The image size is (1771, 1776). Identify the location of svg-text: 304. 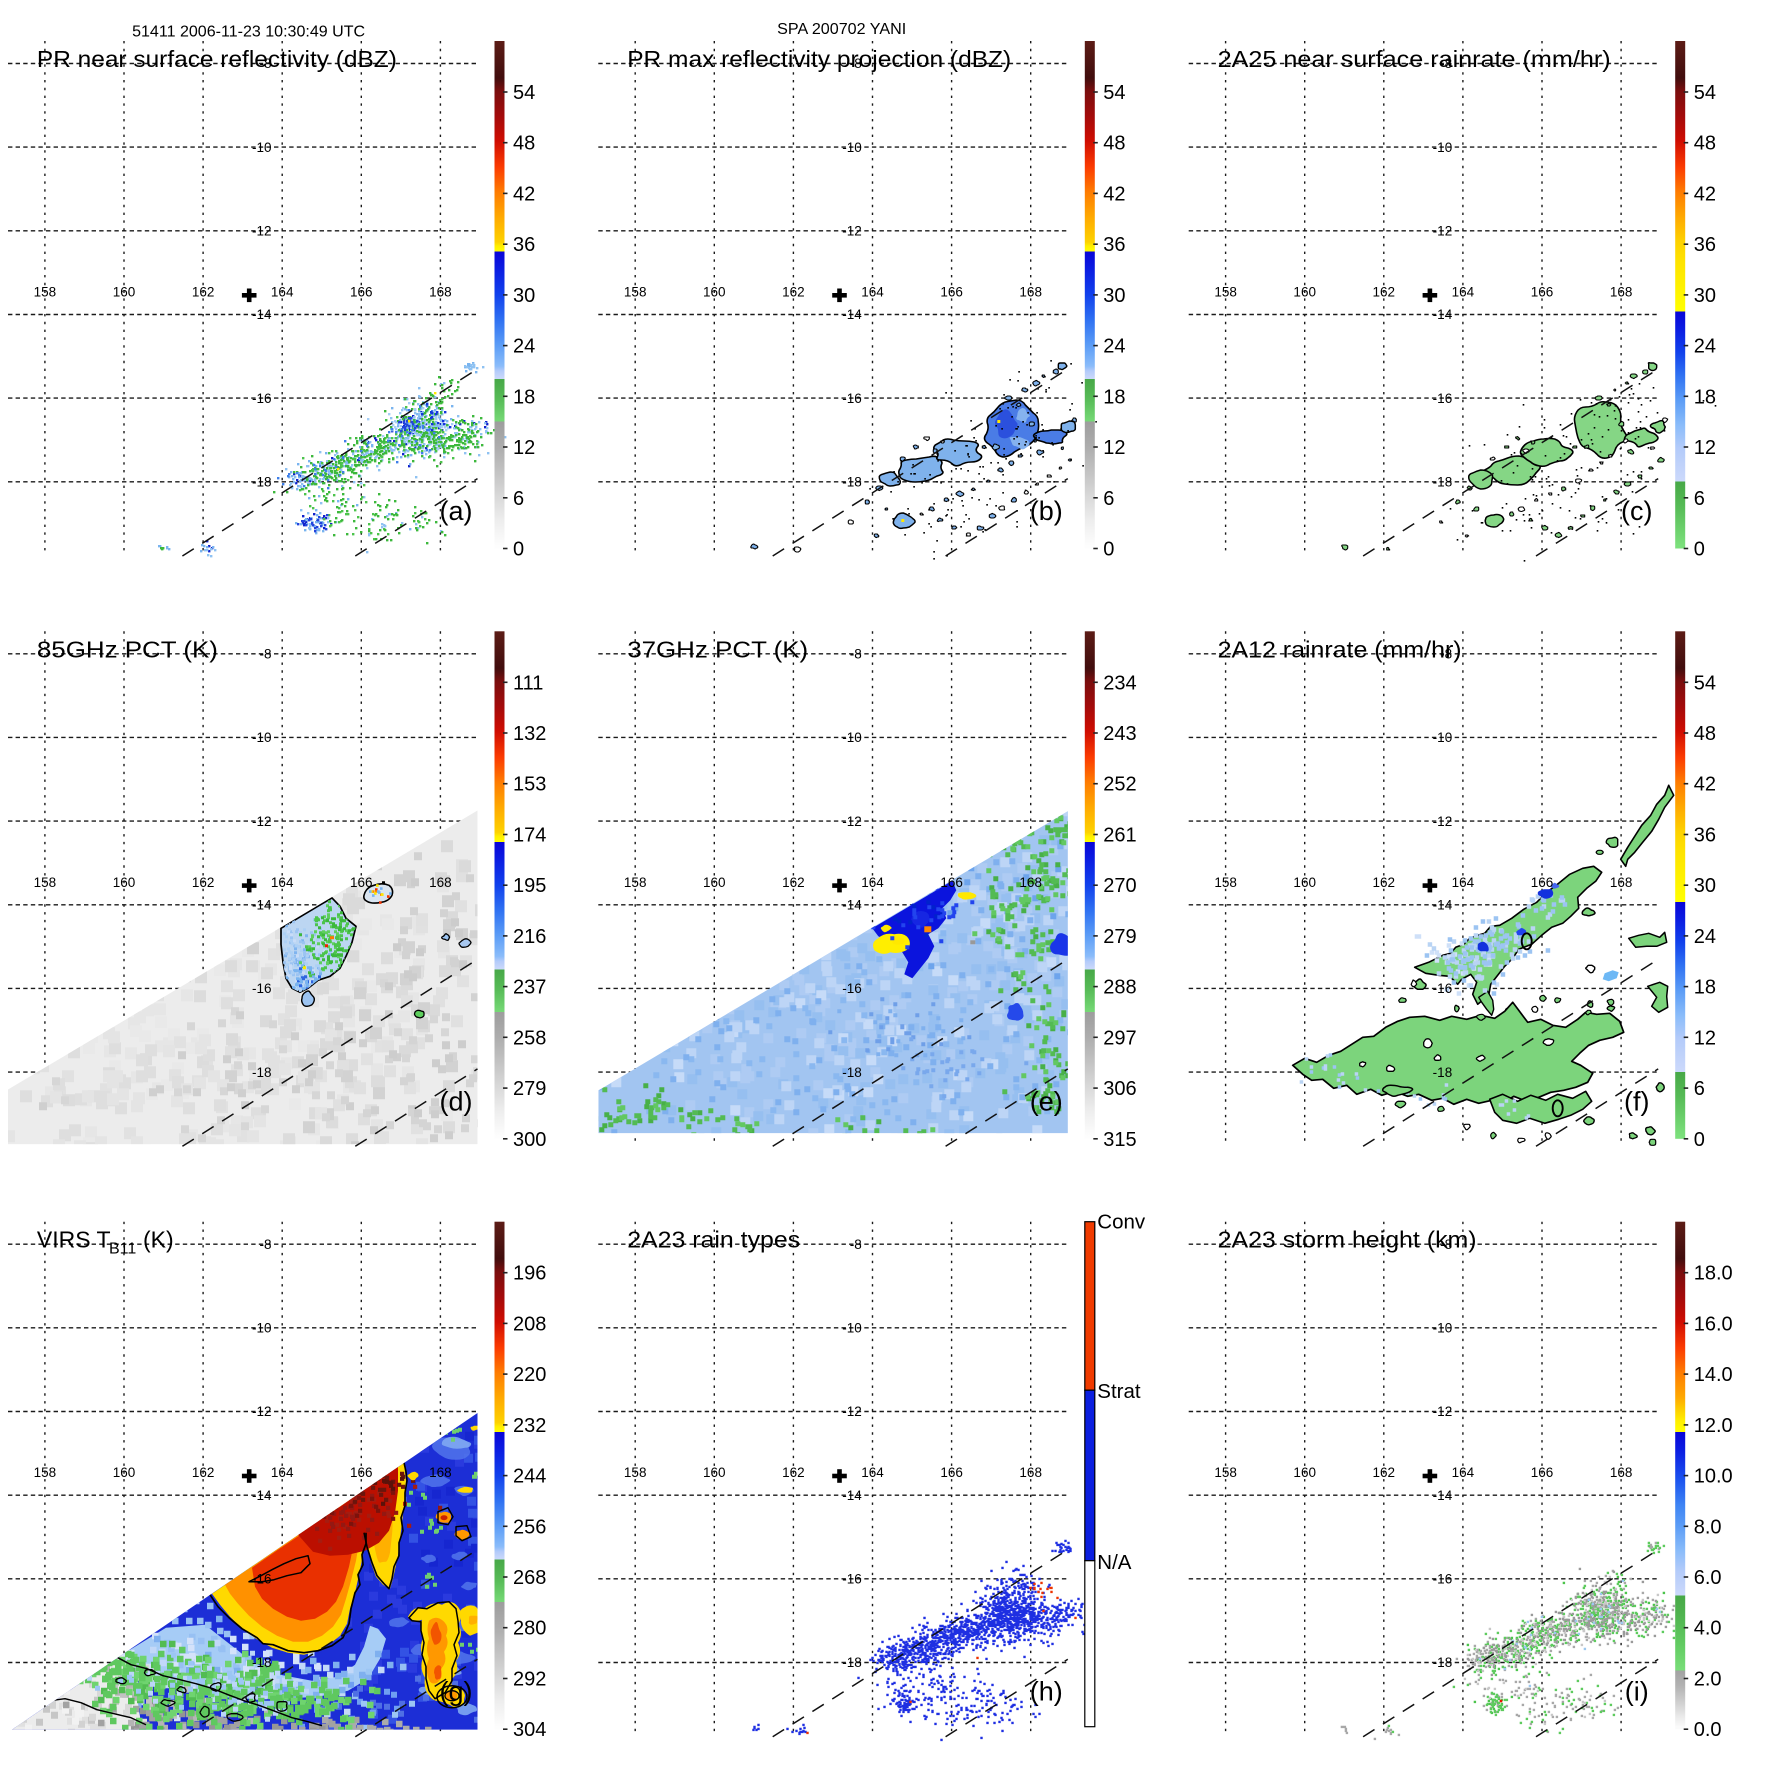
(529, 1730).